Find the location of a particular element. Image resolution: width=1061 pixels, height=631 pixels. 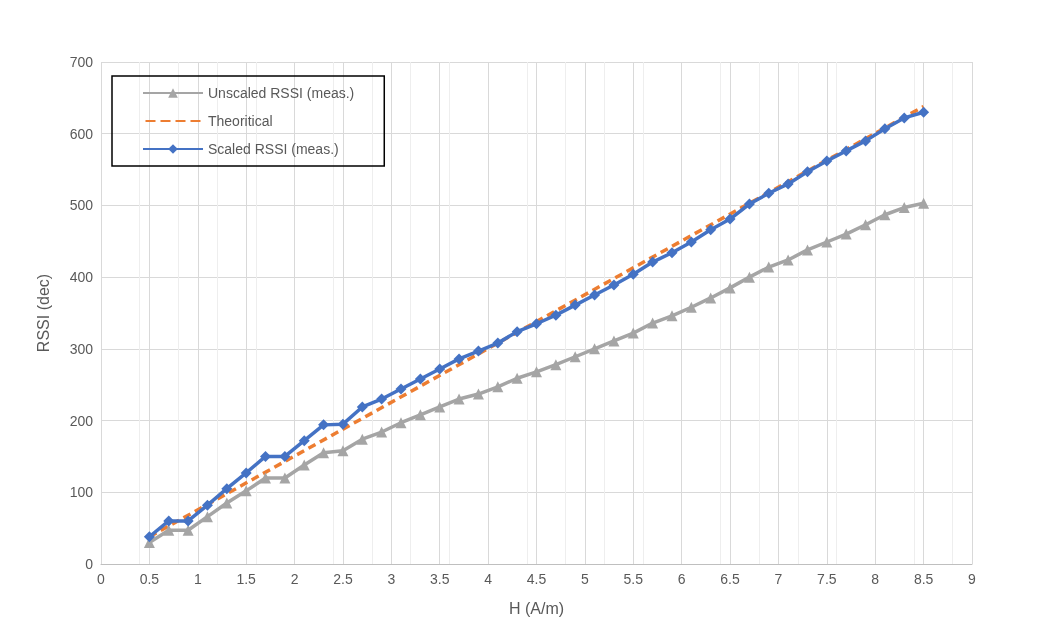

x-tick-label: 5 is located at coordinates (584, 579).